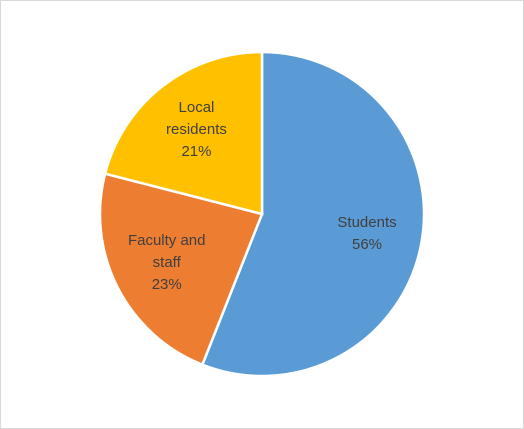 Image resolution: width=524 pixels, height=429 pixels. Describe the element at coordinates (166, 284) in the screenshot. I see `value-label: 23%` at that location.